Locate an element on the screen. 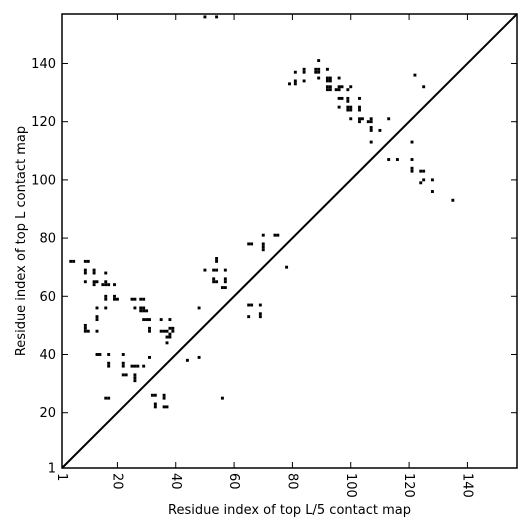  x-axis-label: Residue index of top L/5 contact map is located at coordinates (289, 510).